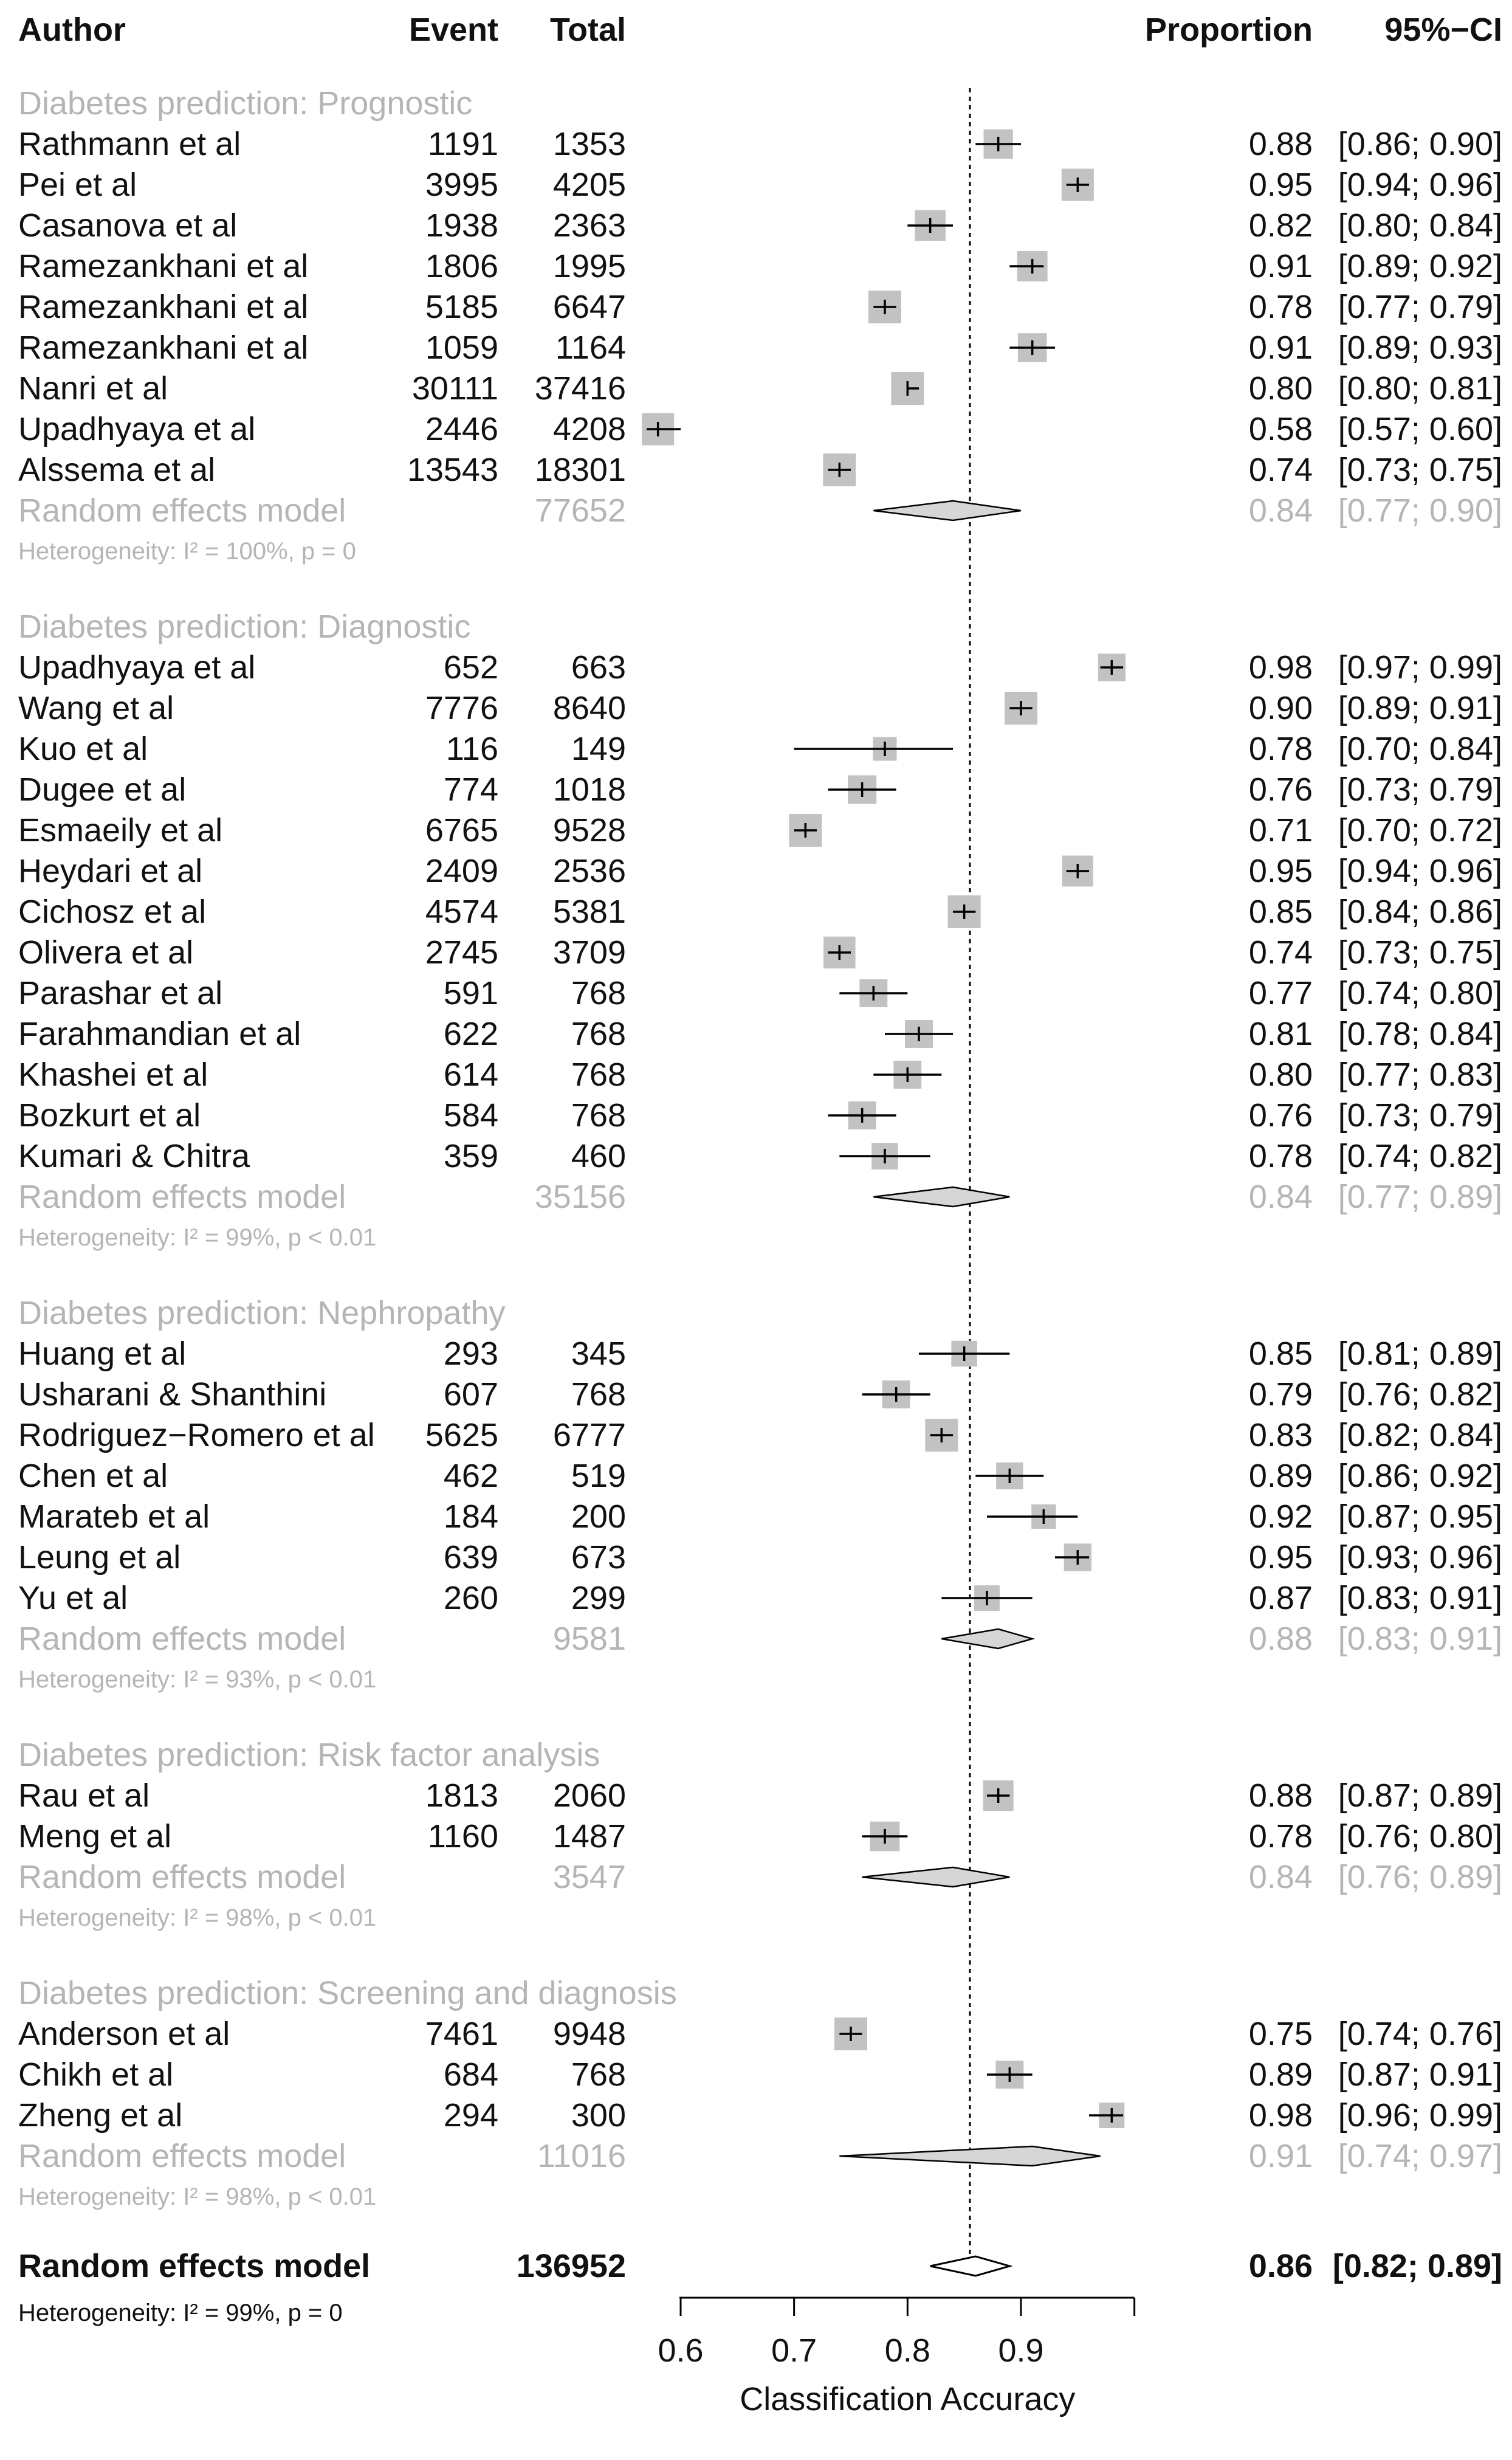 The image size is (1512, 2460). What do you see at coordinates (110, 1115) in the screenshot?
I see `study-author: Bozkurt et al` at bounding box center [110, 1115].